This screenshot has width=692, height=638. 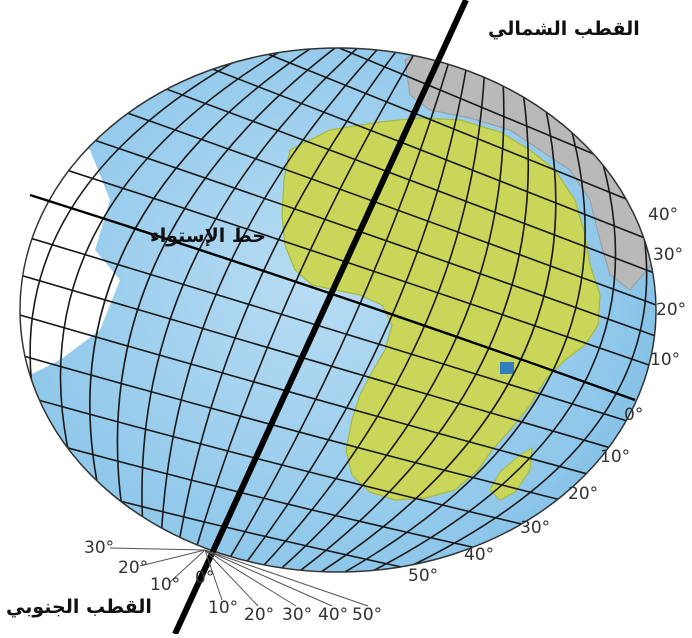 What do you see at coordinates (583, 494) in the screenshot?
I see `lat-tick-20s: 20°` at bounding box center [583, 494].